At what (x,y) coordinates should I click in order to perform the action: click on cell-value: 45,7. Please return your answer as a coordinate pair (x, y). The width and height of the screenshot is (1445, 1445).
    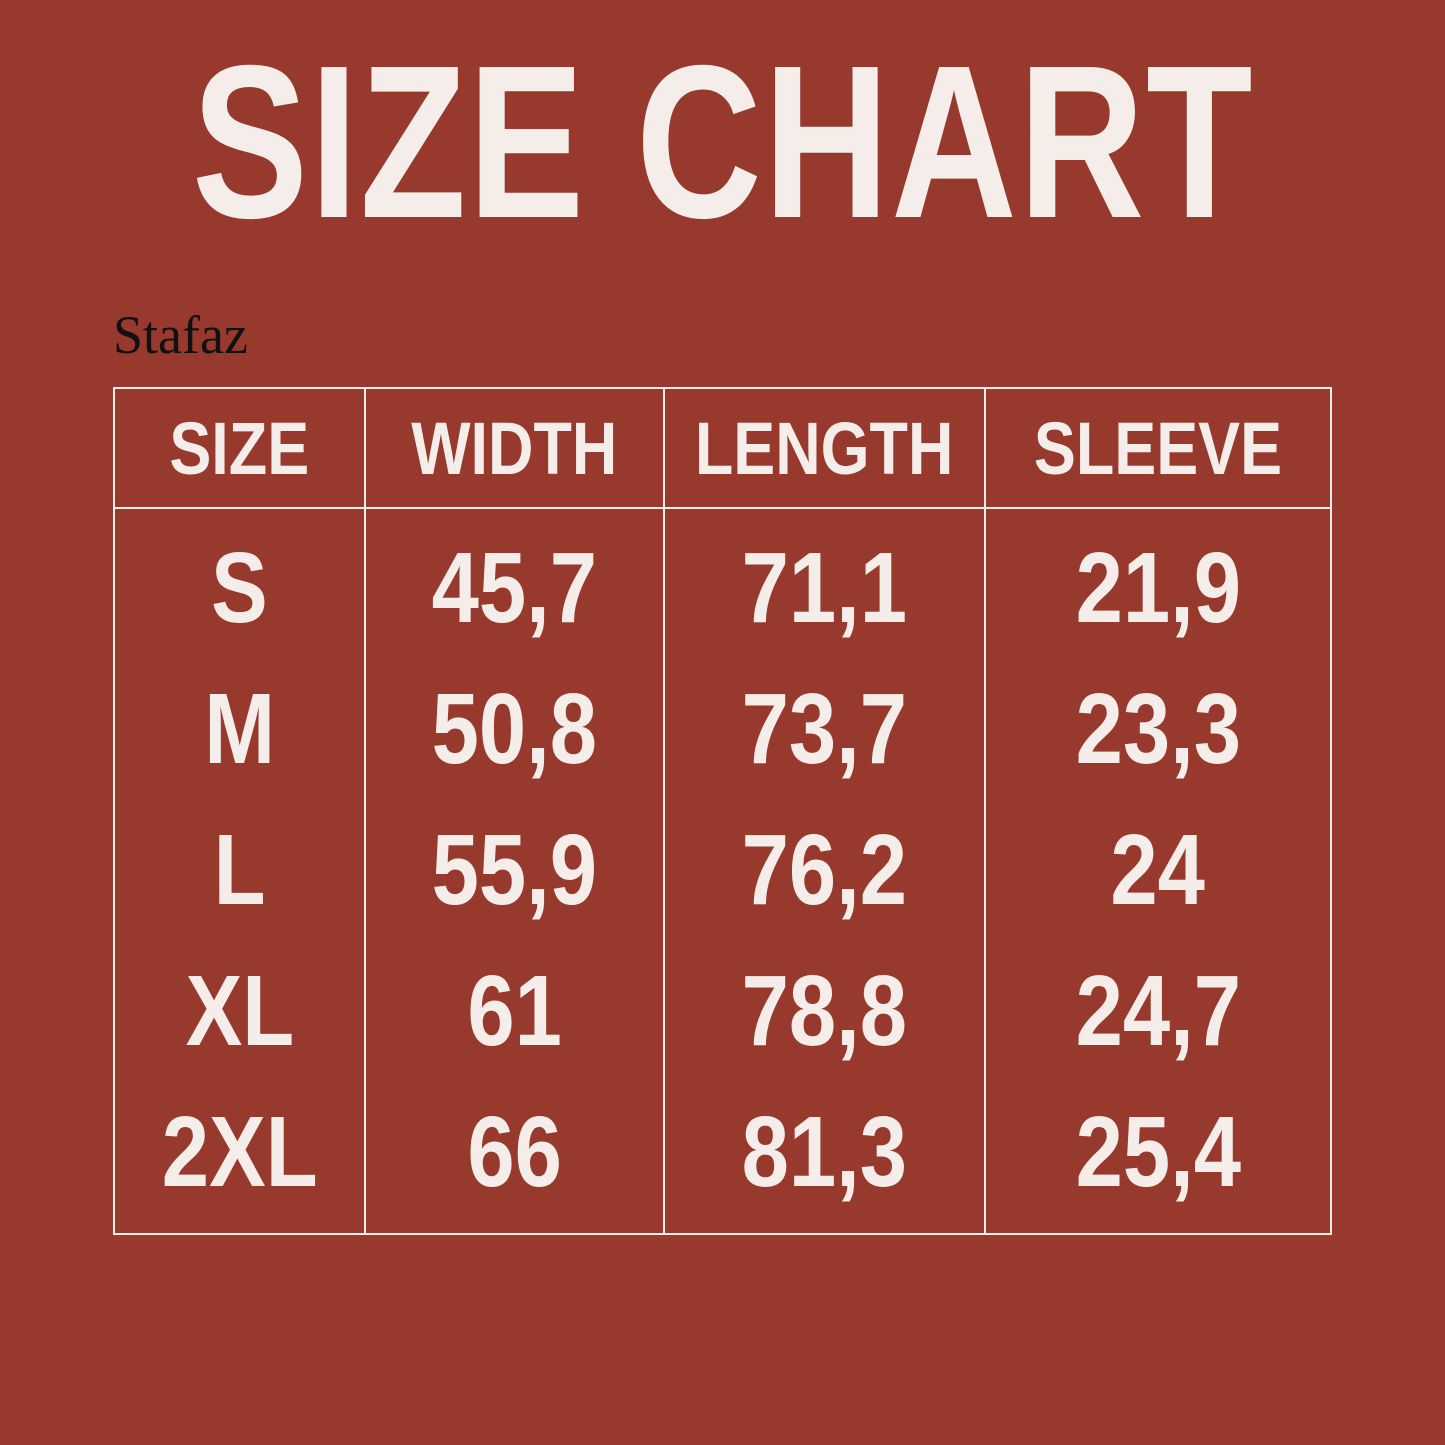
    Looking at the image, I should click on (514, 587).